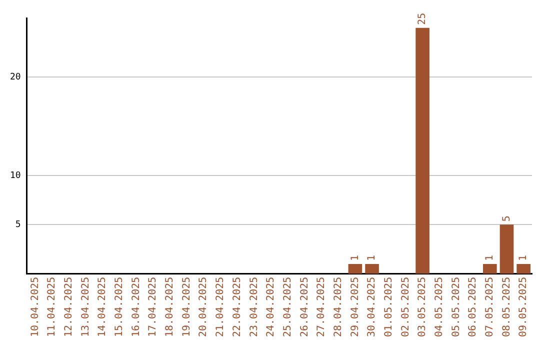 The image size is (540, 340). I want to click on x-tick-label: 28.04.2025, so click(338, 307).